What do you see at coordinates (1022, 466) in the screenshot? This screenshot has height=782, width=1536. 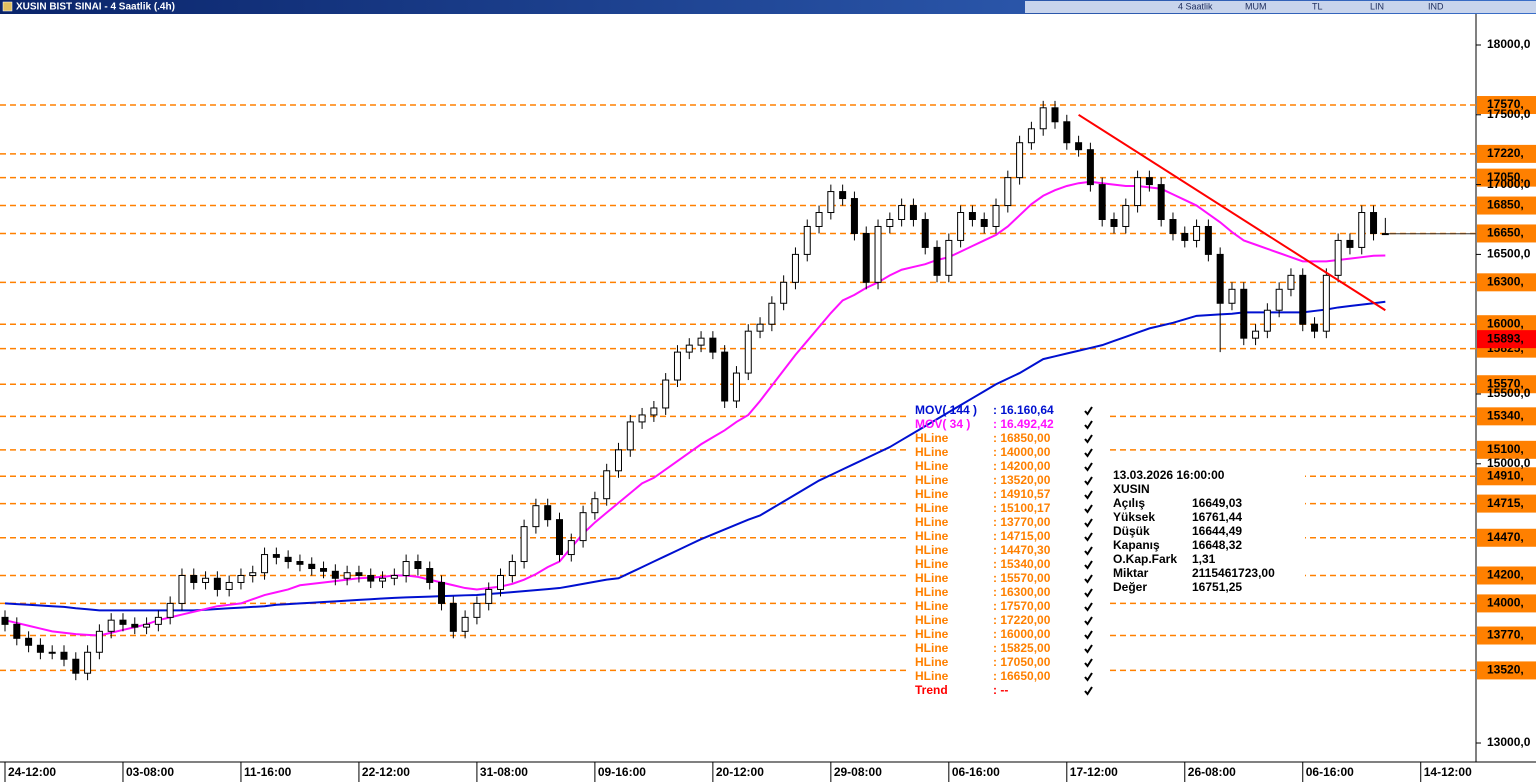 I see `legend-value: : 14200,00` at bounding box center [1022, 466].